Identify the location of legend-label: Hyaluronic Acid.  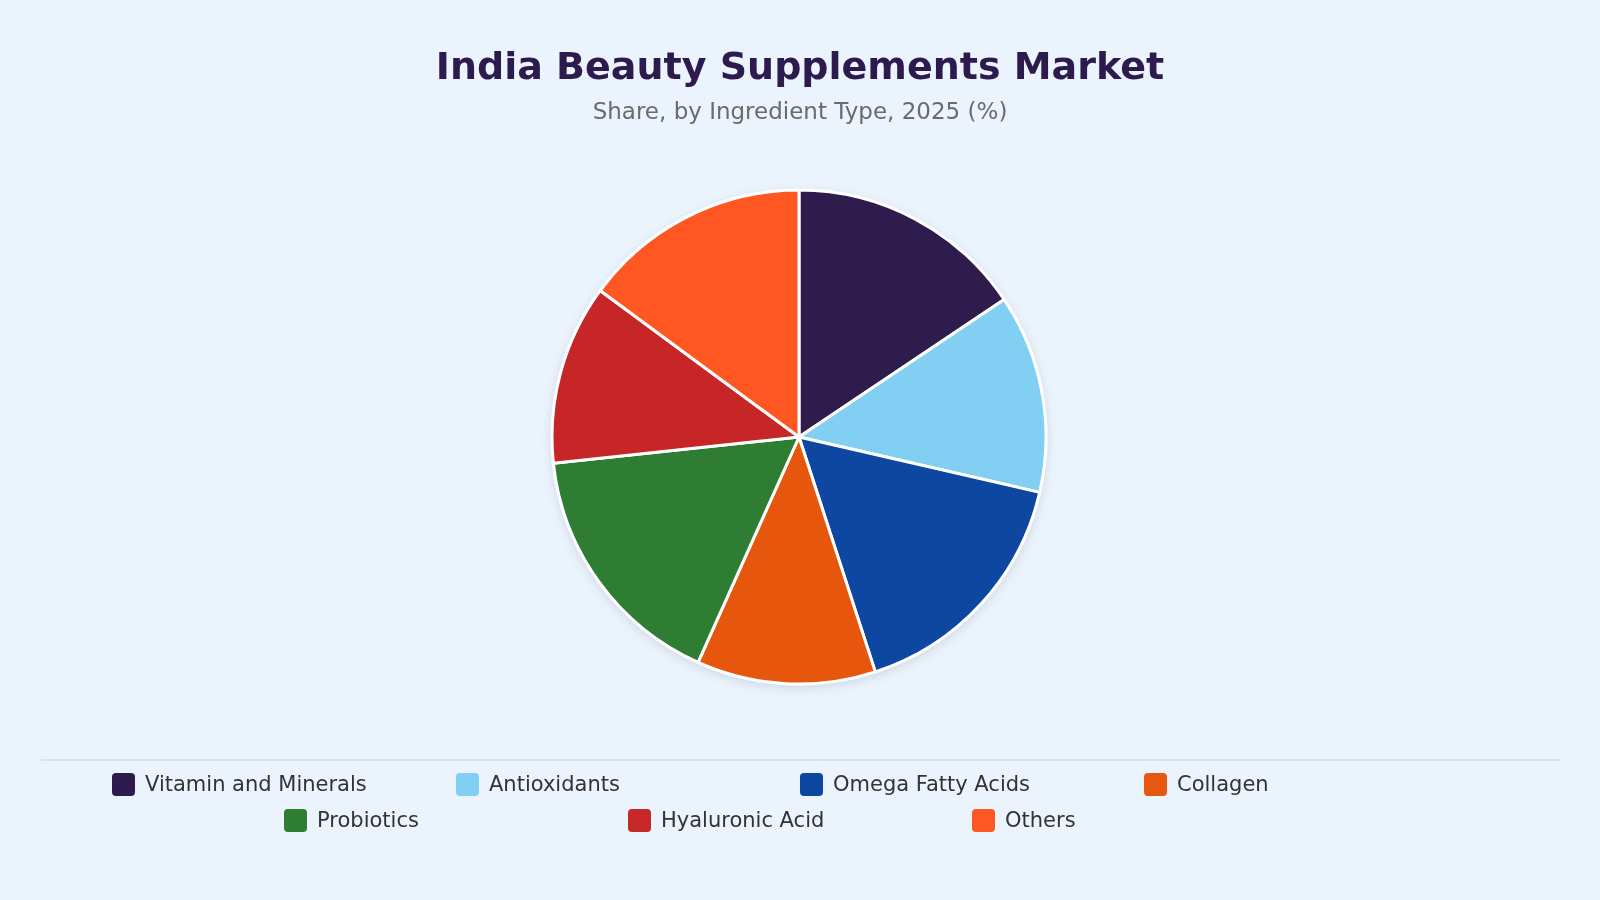
(743, 820).